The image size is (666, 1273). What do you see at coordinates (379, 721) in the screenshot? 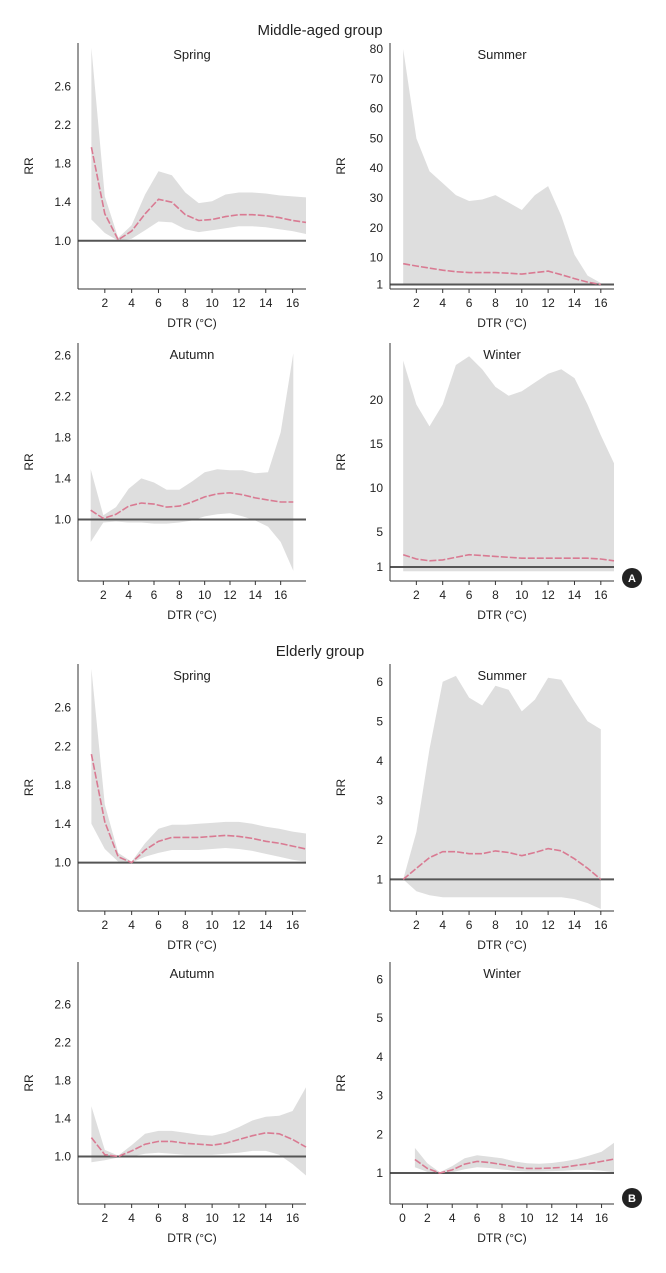
I see `chart-6-y-tick-label: 5` at bounding box center [379, 721].